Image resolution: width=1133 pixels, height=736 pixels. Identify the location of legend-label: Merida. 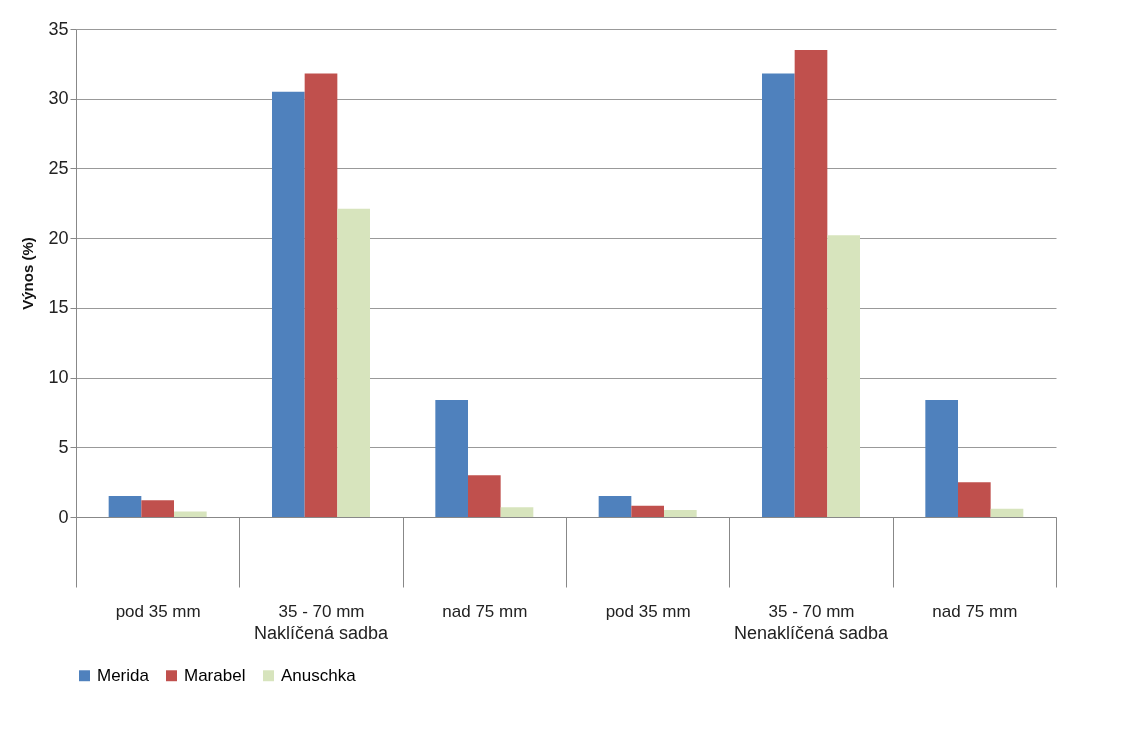
(123, 675).